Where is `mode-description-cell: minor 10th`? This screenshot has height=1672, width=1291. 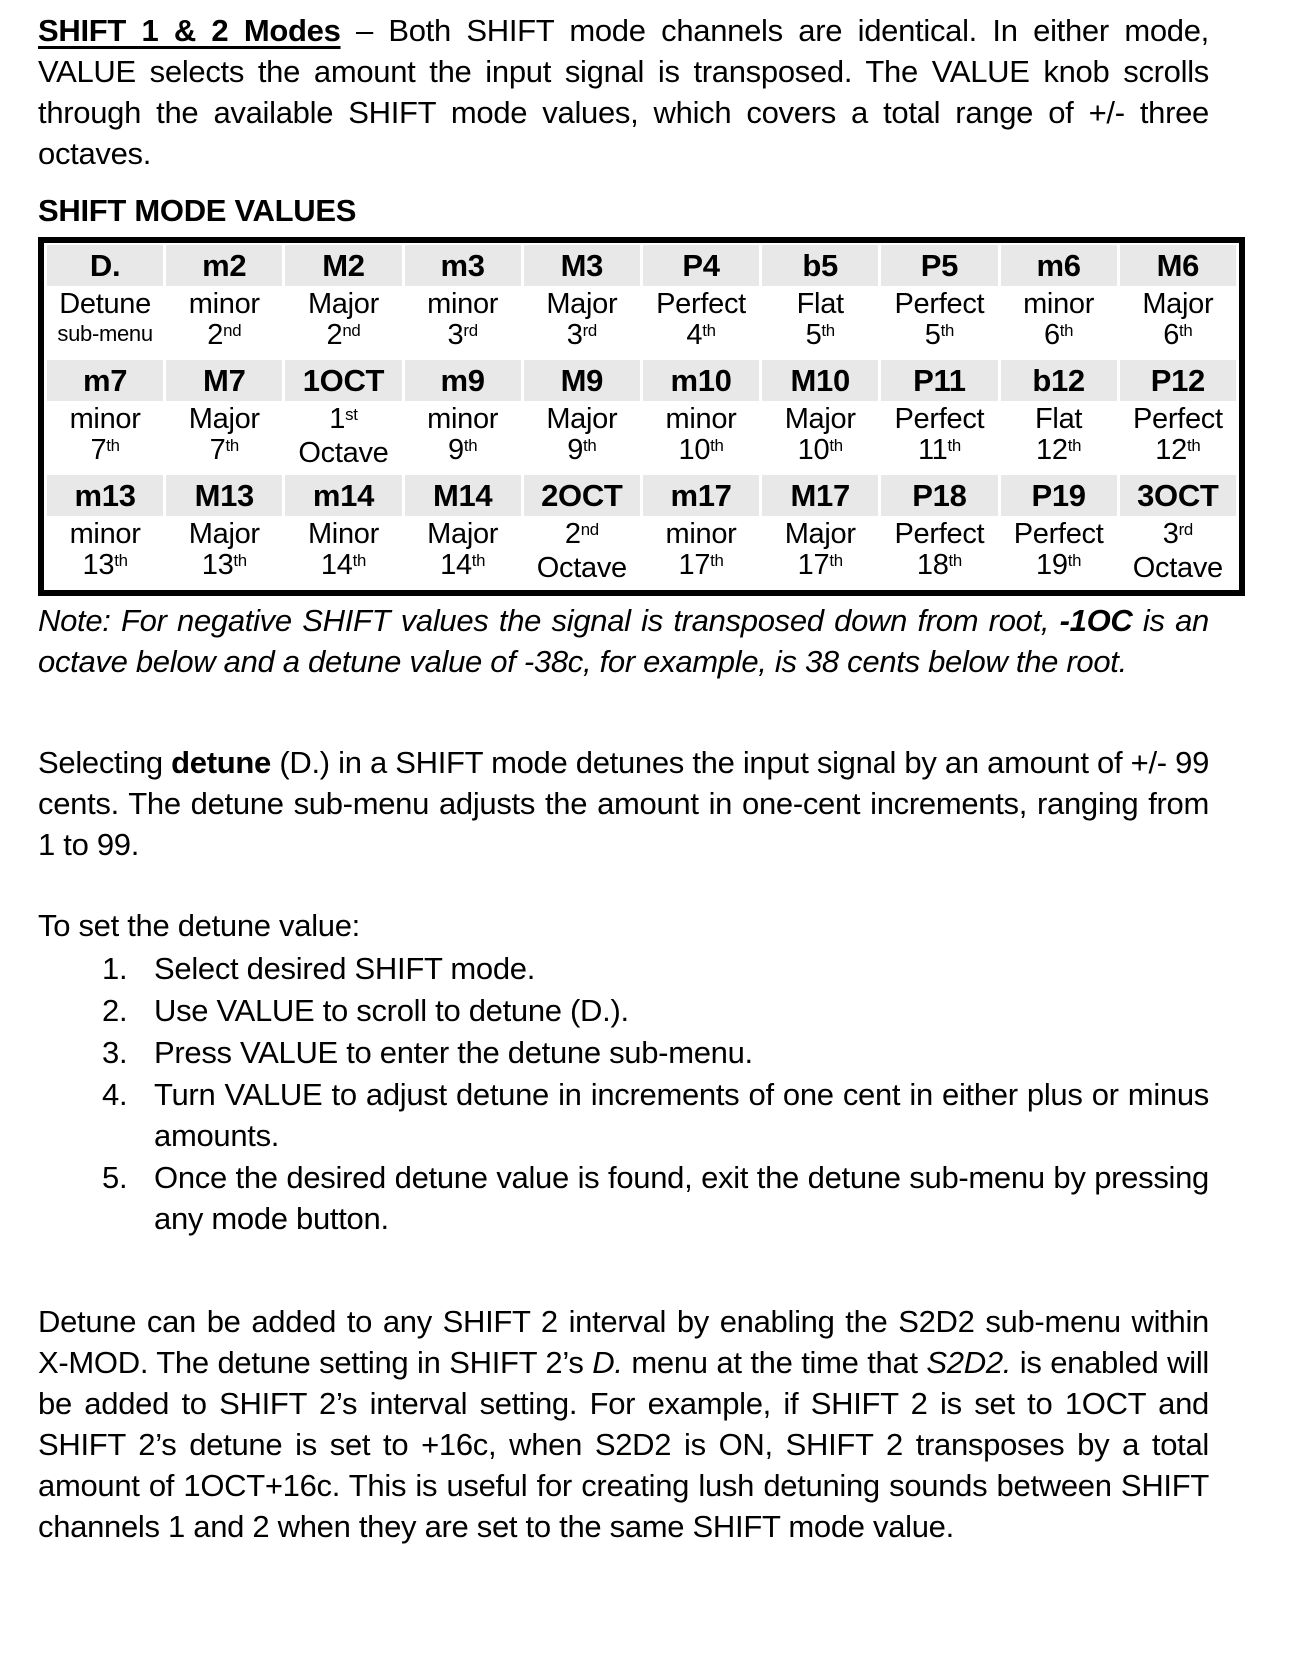 mode-description-cell: minor 10th is located at coordinates (701, 438).